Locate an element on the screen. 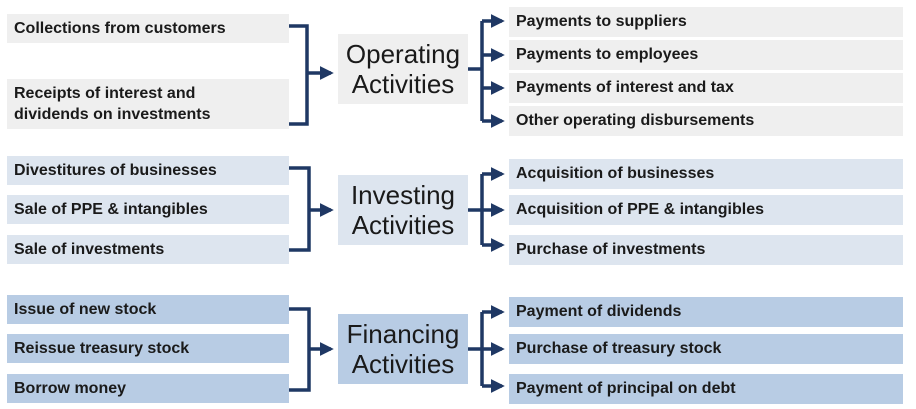 The height and width of the screenshot is (409, 916). investing-title-line2: Activities is located at coordinates (403, 225).